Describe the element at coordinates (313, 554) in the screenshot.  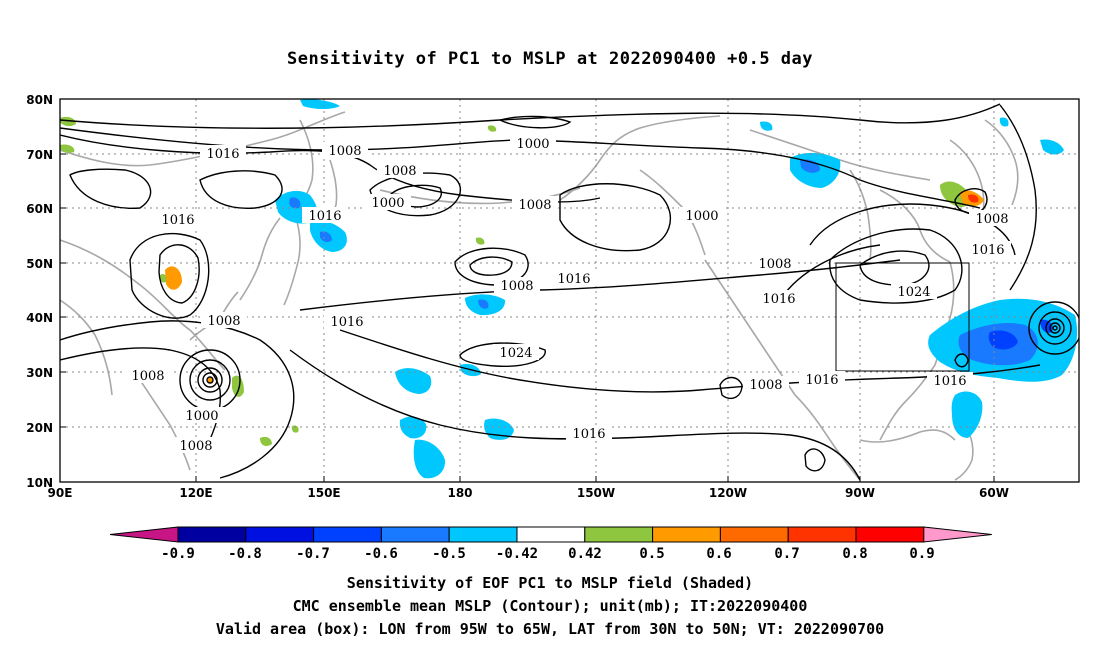
I see `colorbar-tick-label: -0.7` at that location.